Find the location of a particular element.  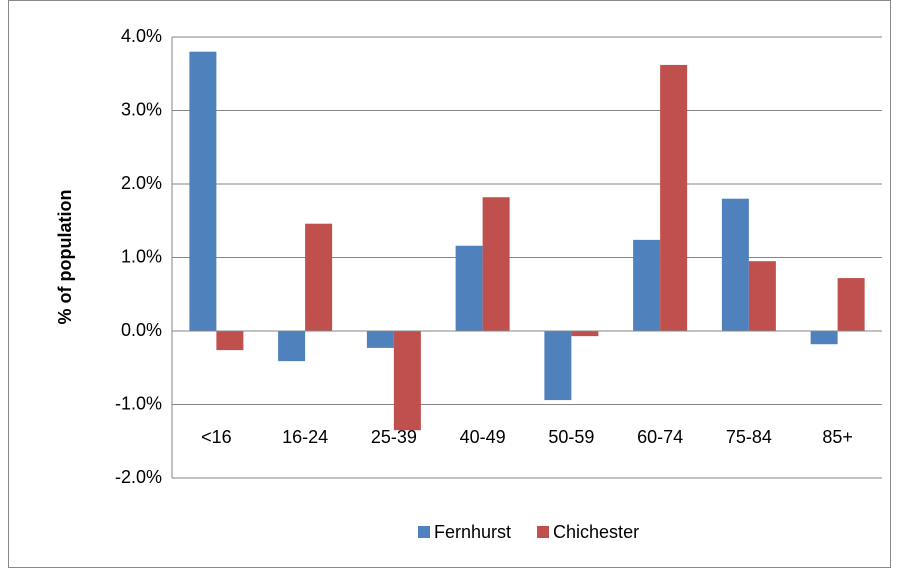

legend-label: Chichester is located at coordinates (596, 532).